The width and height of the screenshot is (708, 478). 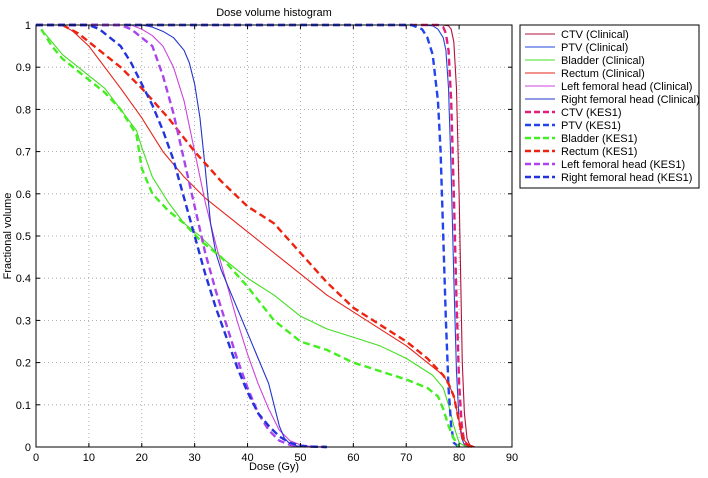 What do you see at coordinates (274, 13) in the screenshot?
I see `chart-title: Dose volume histogram` at bounding box center [274, 13].